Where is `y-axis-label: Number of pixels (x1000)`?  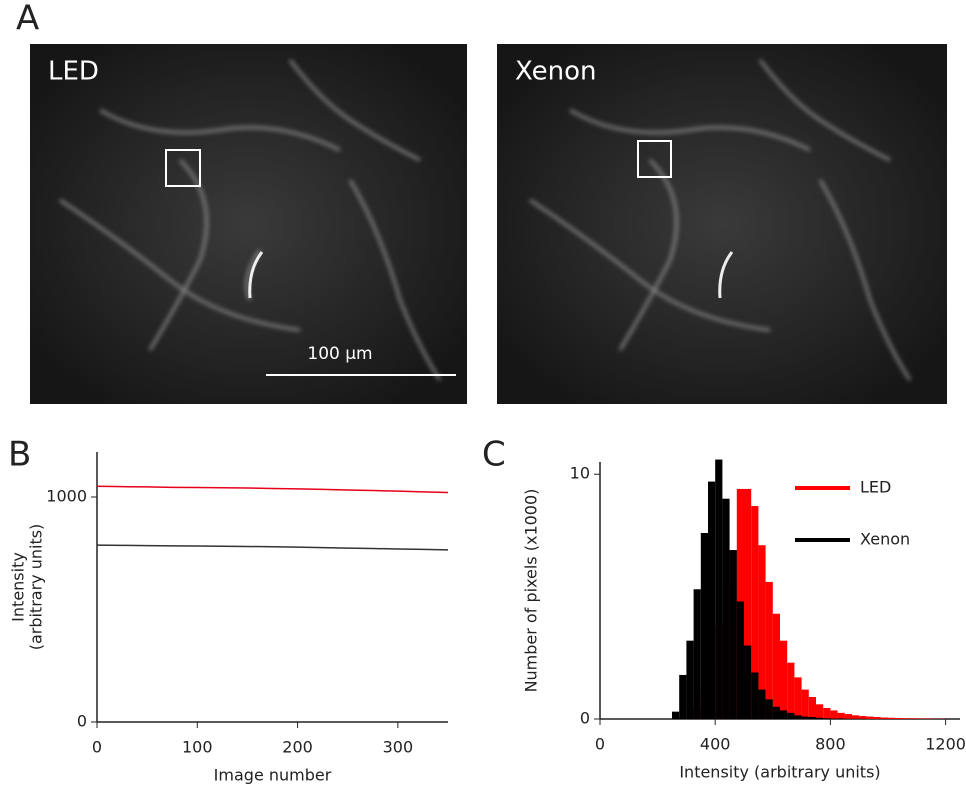
y-axis-label: Number of pixels (x1000) is located at coordinates (531, 591).